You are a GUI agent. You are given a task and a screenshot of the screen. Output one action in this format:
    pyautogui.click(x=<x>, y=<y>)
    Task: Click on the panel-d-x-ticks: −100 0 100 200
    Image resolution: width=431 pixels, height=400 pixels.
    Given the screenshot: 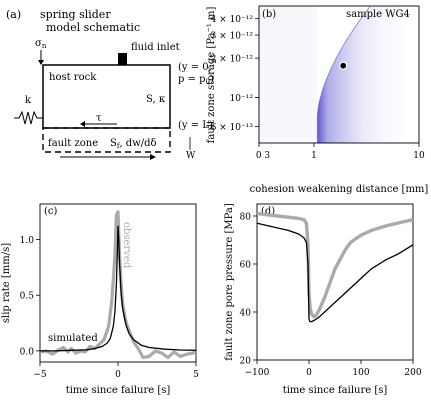 What is the action you would take?
    pyautogui.click(x=333, y=369)
    